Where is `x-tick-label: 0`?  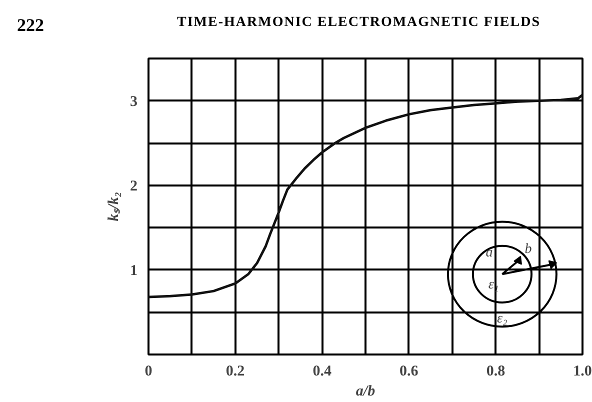 x-tick-label: 0 is located at coordinates (148, 372).